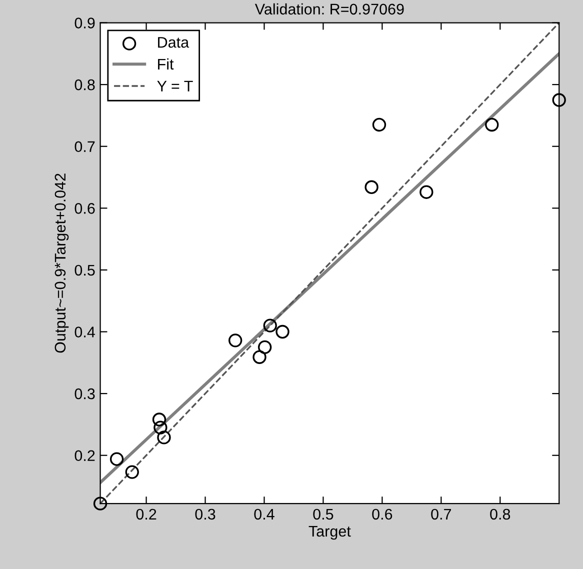 The height and width of the screenshot is (569, 583). What do you see at coordinates (323, 514) in the screenshot?
I see `x-tick-label: 0.5` at bounding box center [323, 514].